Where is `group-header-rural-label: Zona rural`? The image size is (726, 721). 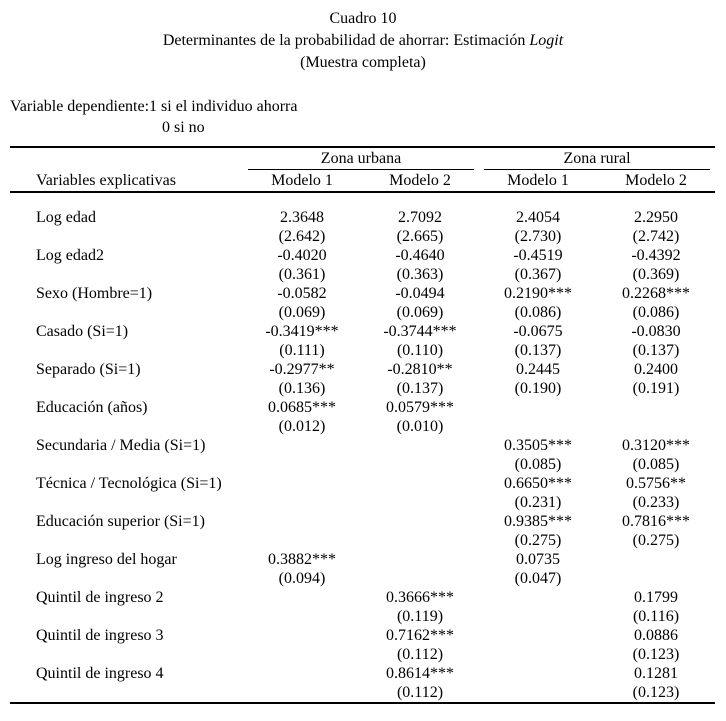
group-header-rural-label: Zona rural is located at coordinates (597, 159).